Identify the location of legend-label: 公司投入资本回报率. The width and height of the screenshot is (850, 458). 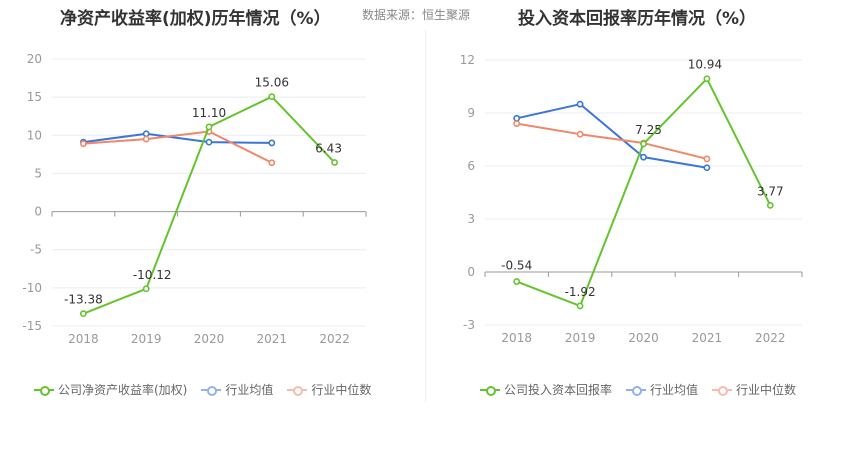
(558, 390).